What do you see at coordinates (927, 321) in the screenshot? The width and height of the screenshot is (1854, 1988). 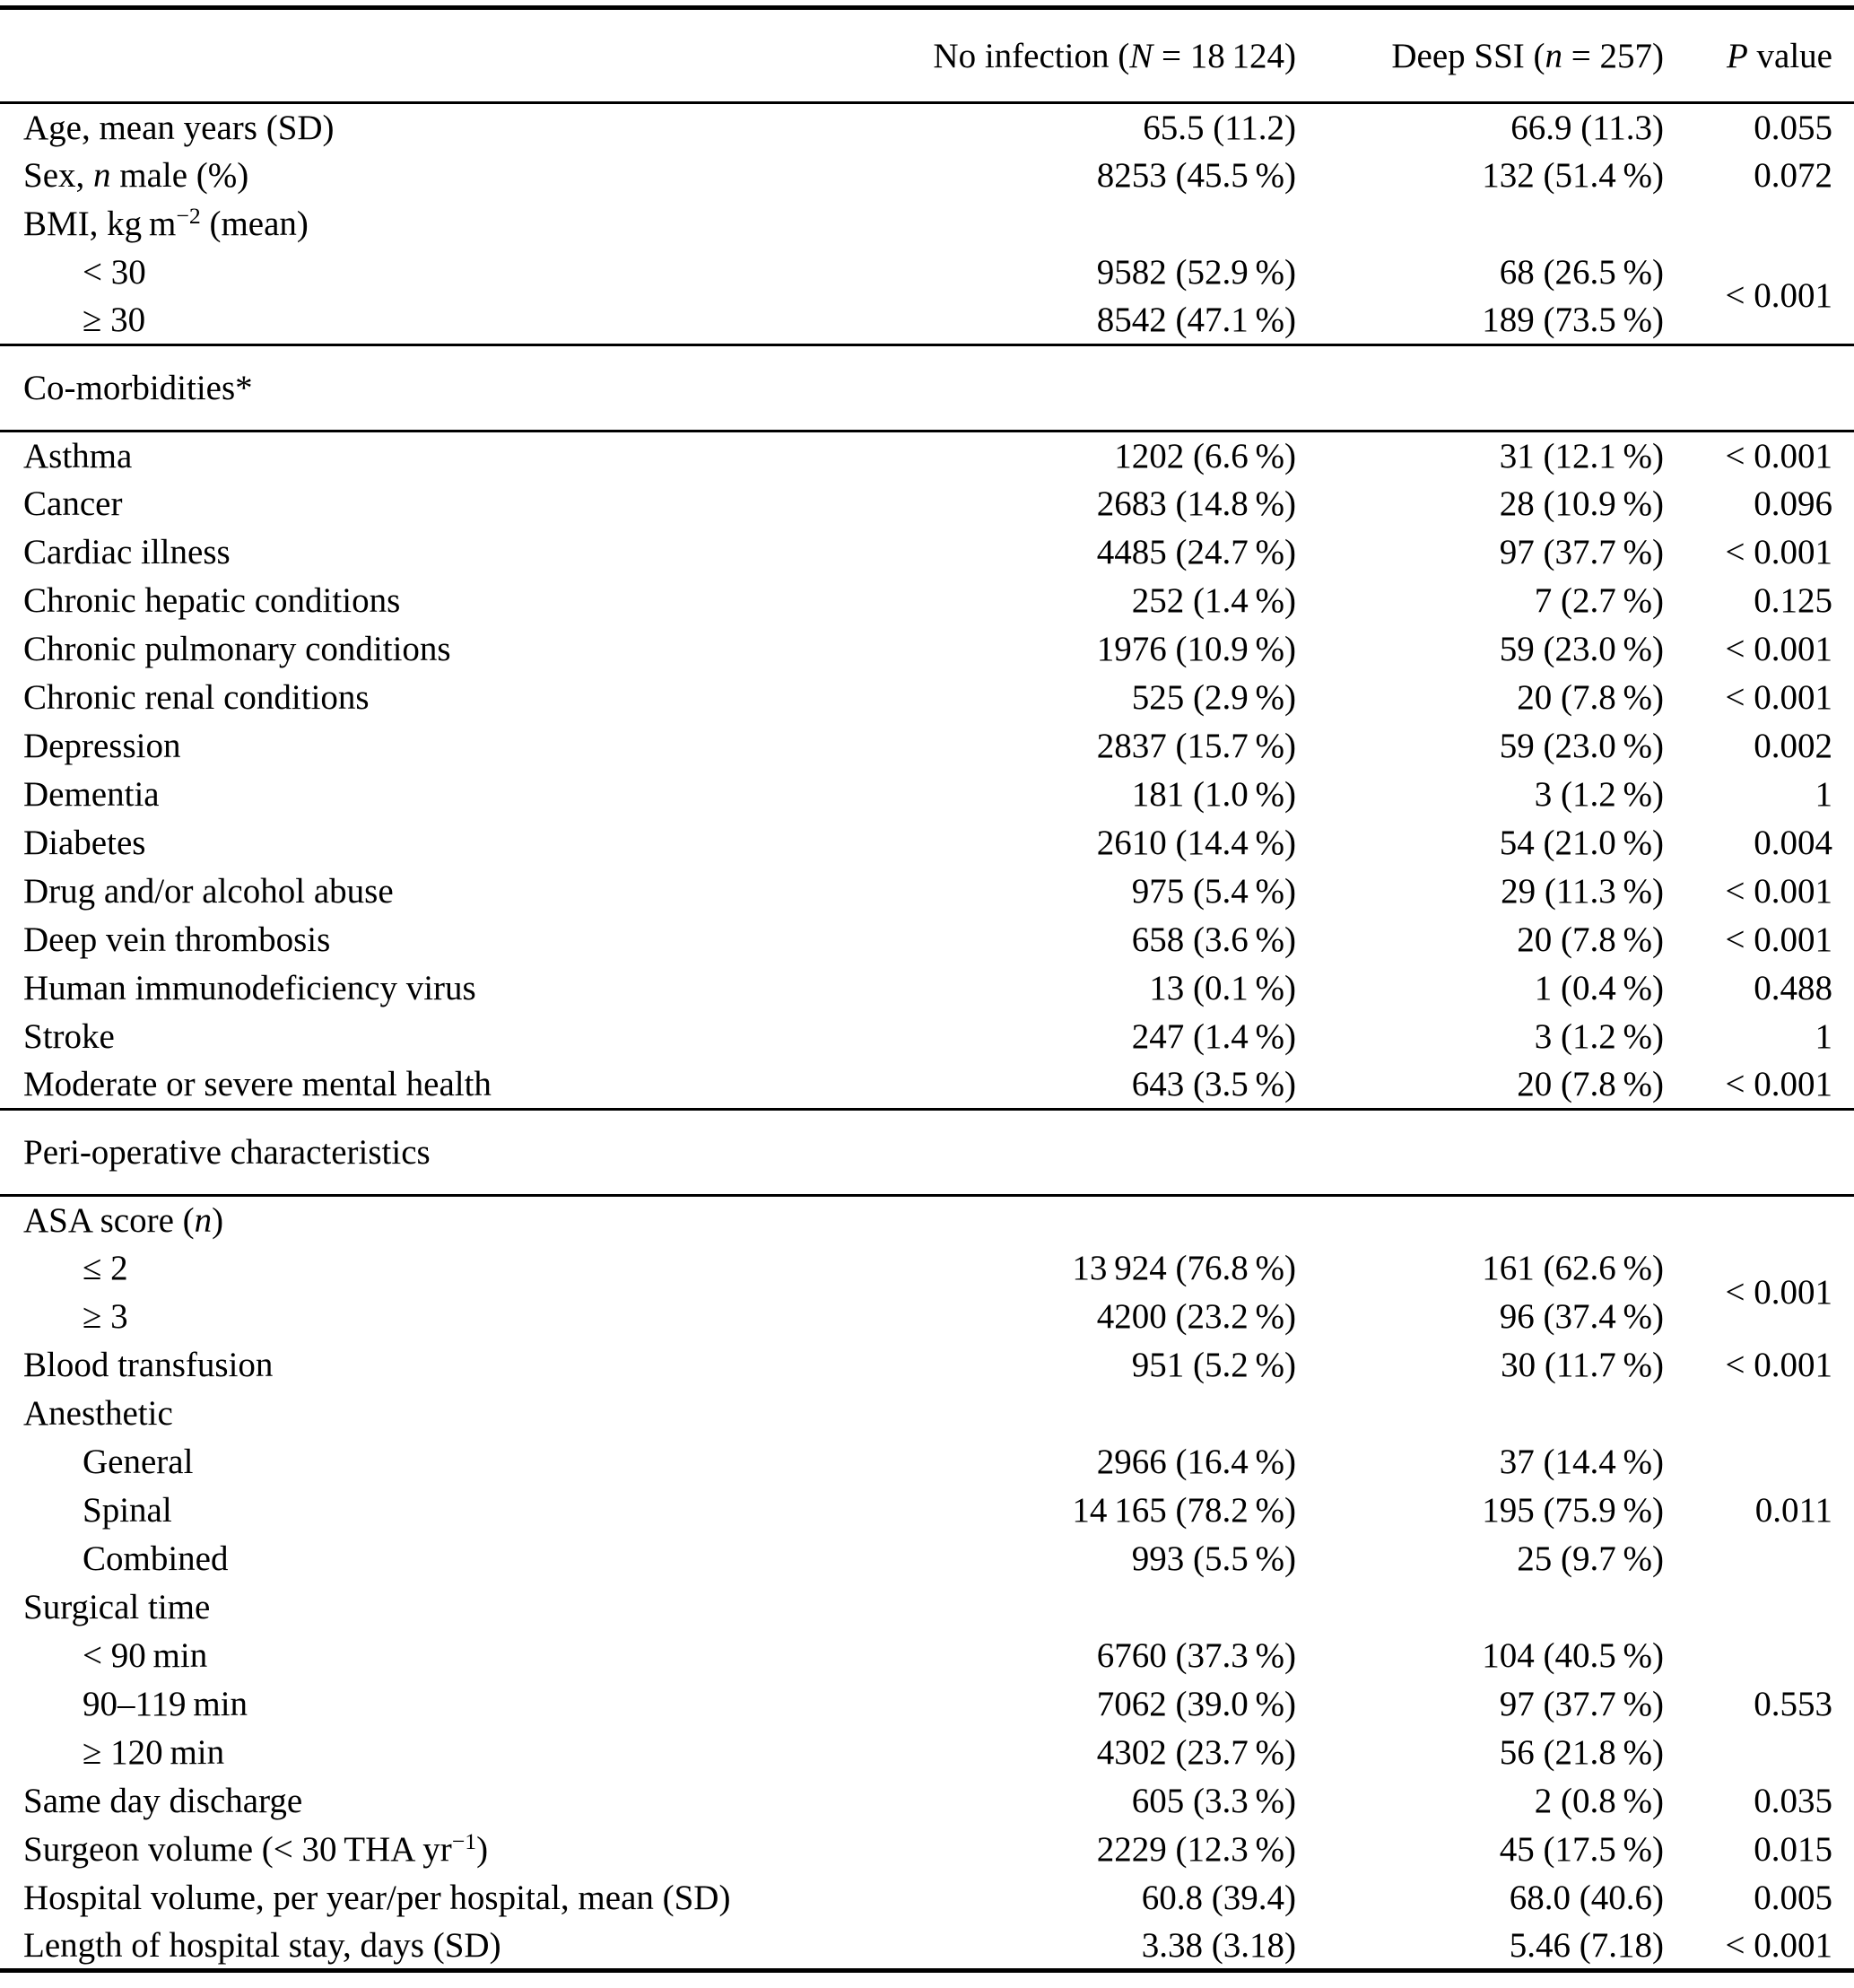 I see `table-row: ≥ 30 8542 (47.1 %) 189 (73.5 %)` at bounding box center [927, 321].